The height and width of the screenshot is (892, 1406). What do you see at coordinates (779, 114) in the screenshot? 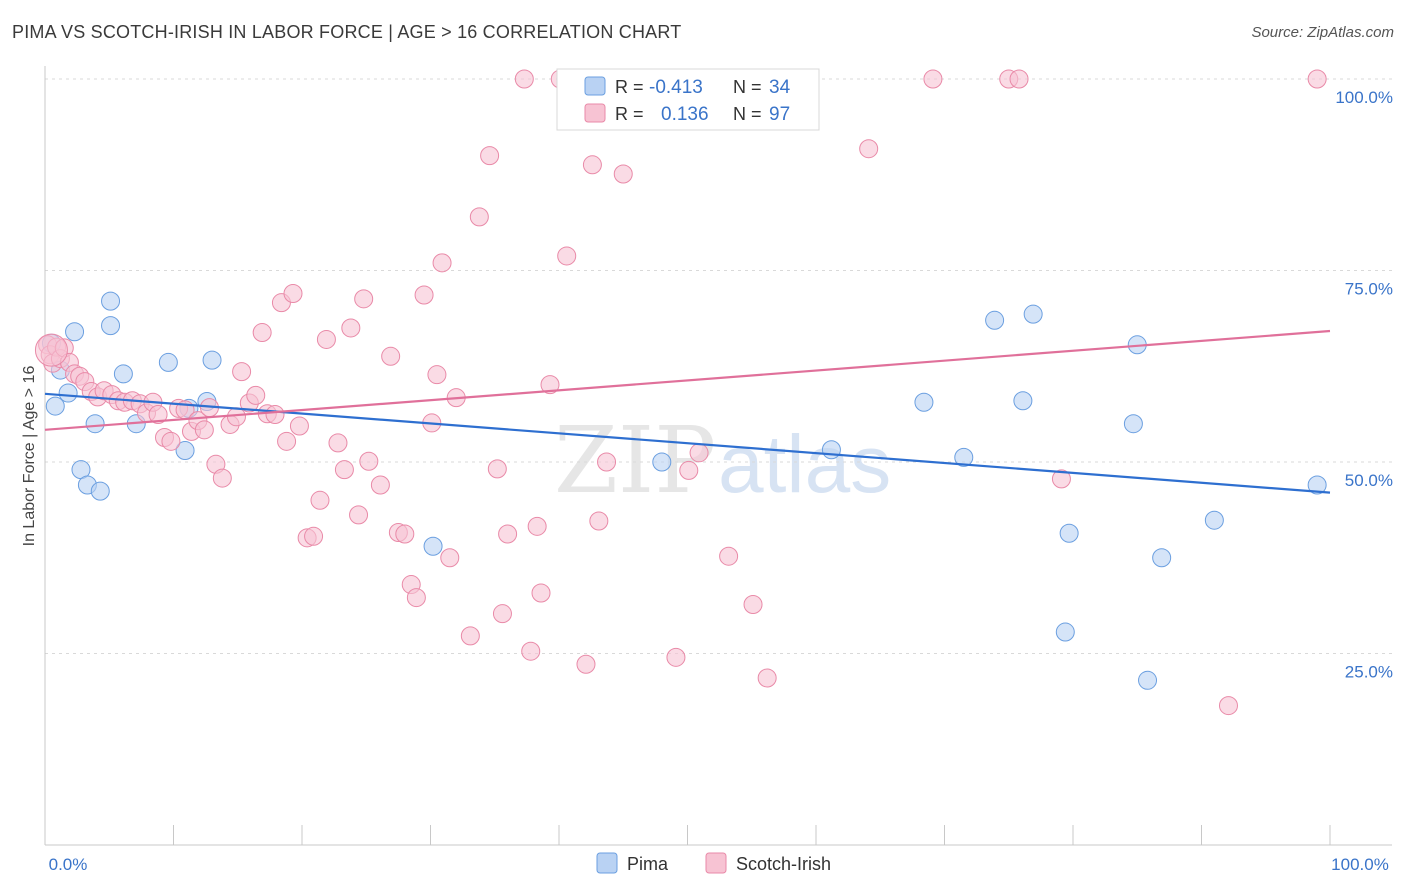
I see `scotch-irish-n-value: 97` at bounding box center [779, 114].